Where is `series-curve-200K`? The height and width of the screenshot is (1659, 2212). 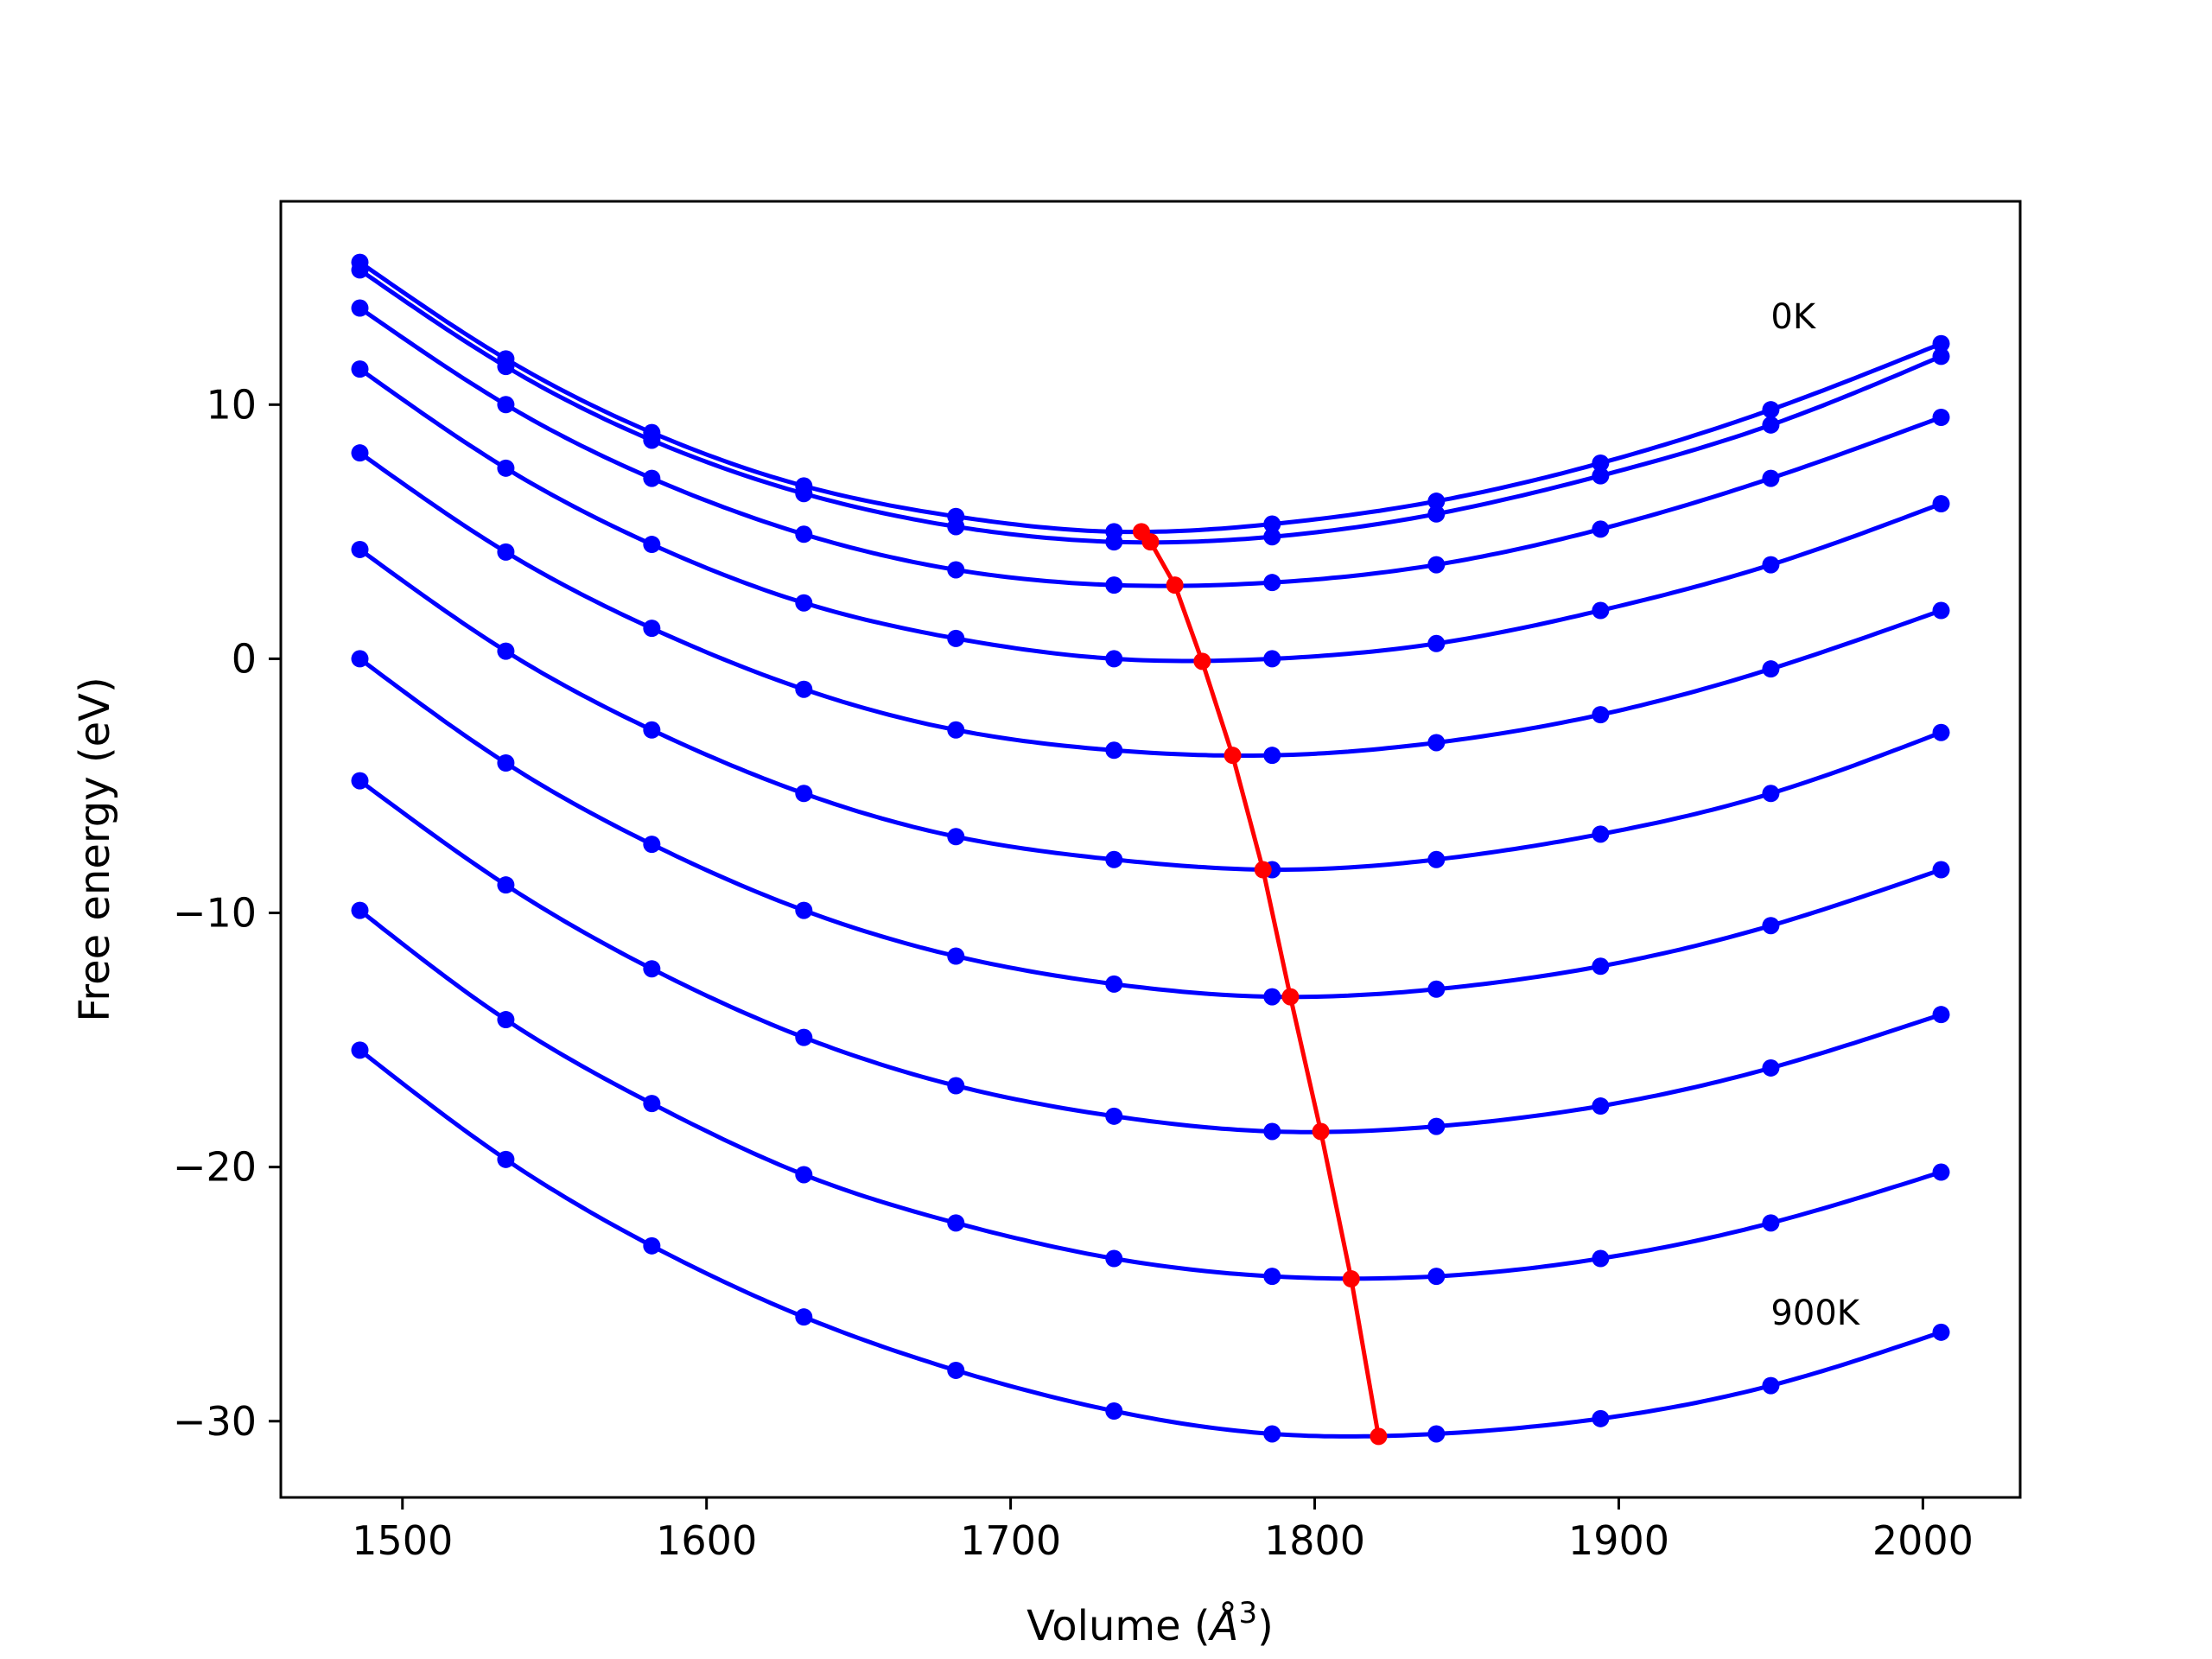
series-curve-200K is located at coordinates (1150, 447).